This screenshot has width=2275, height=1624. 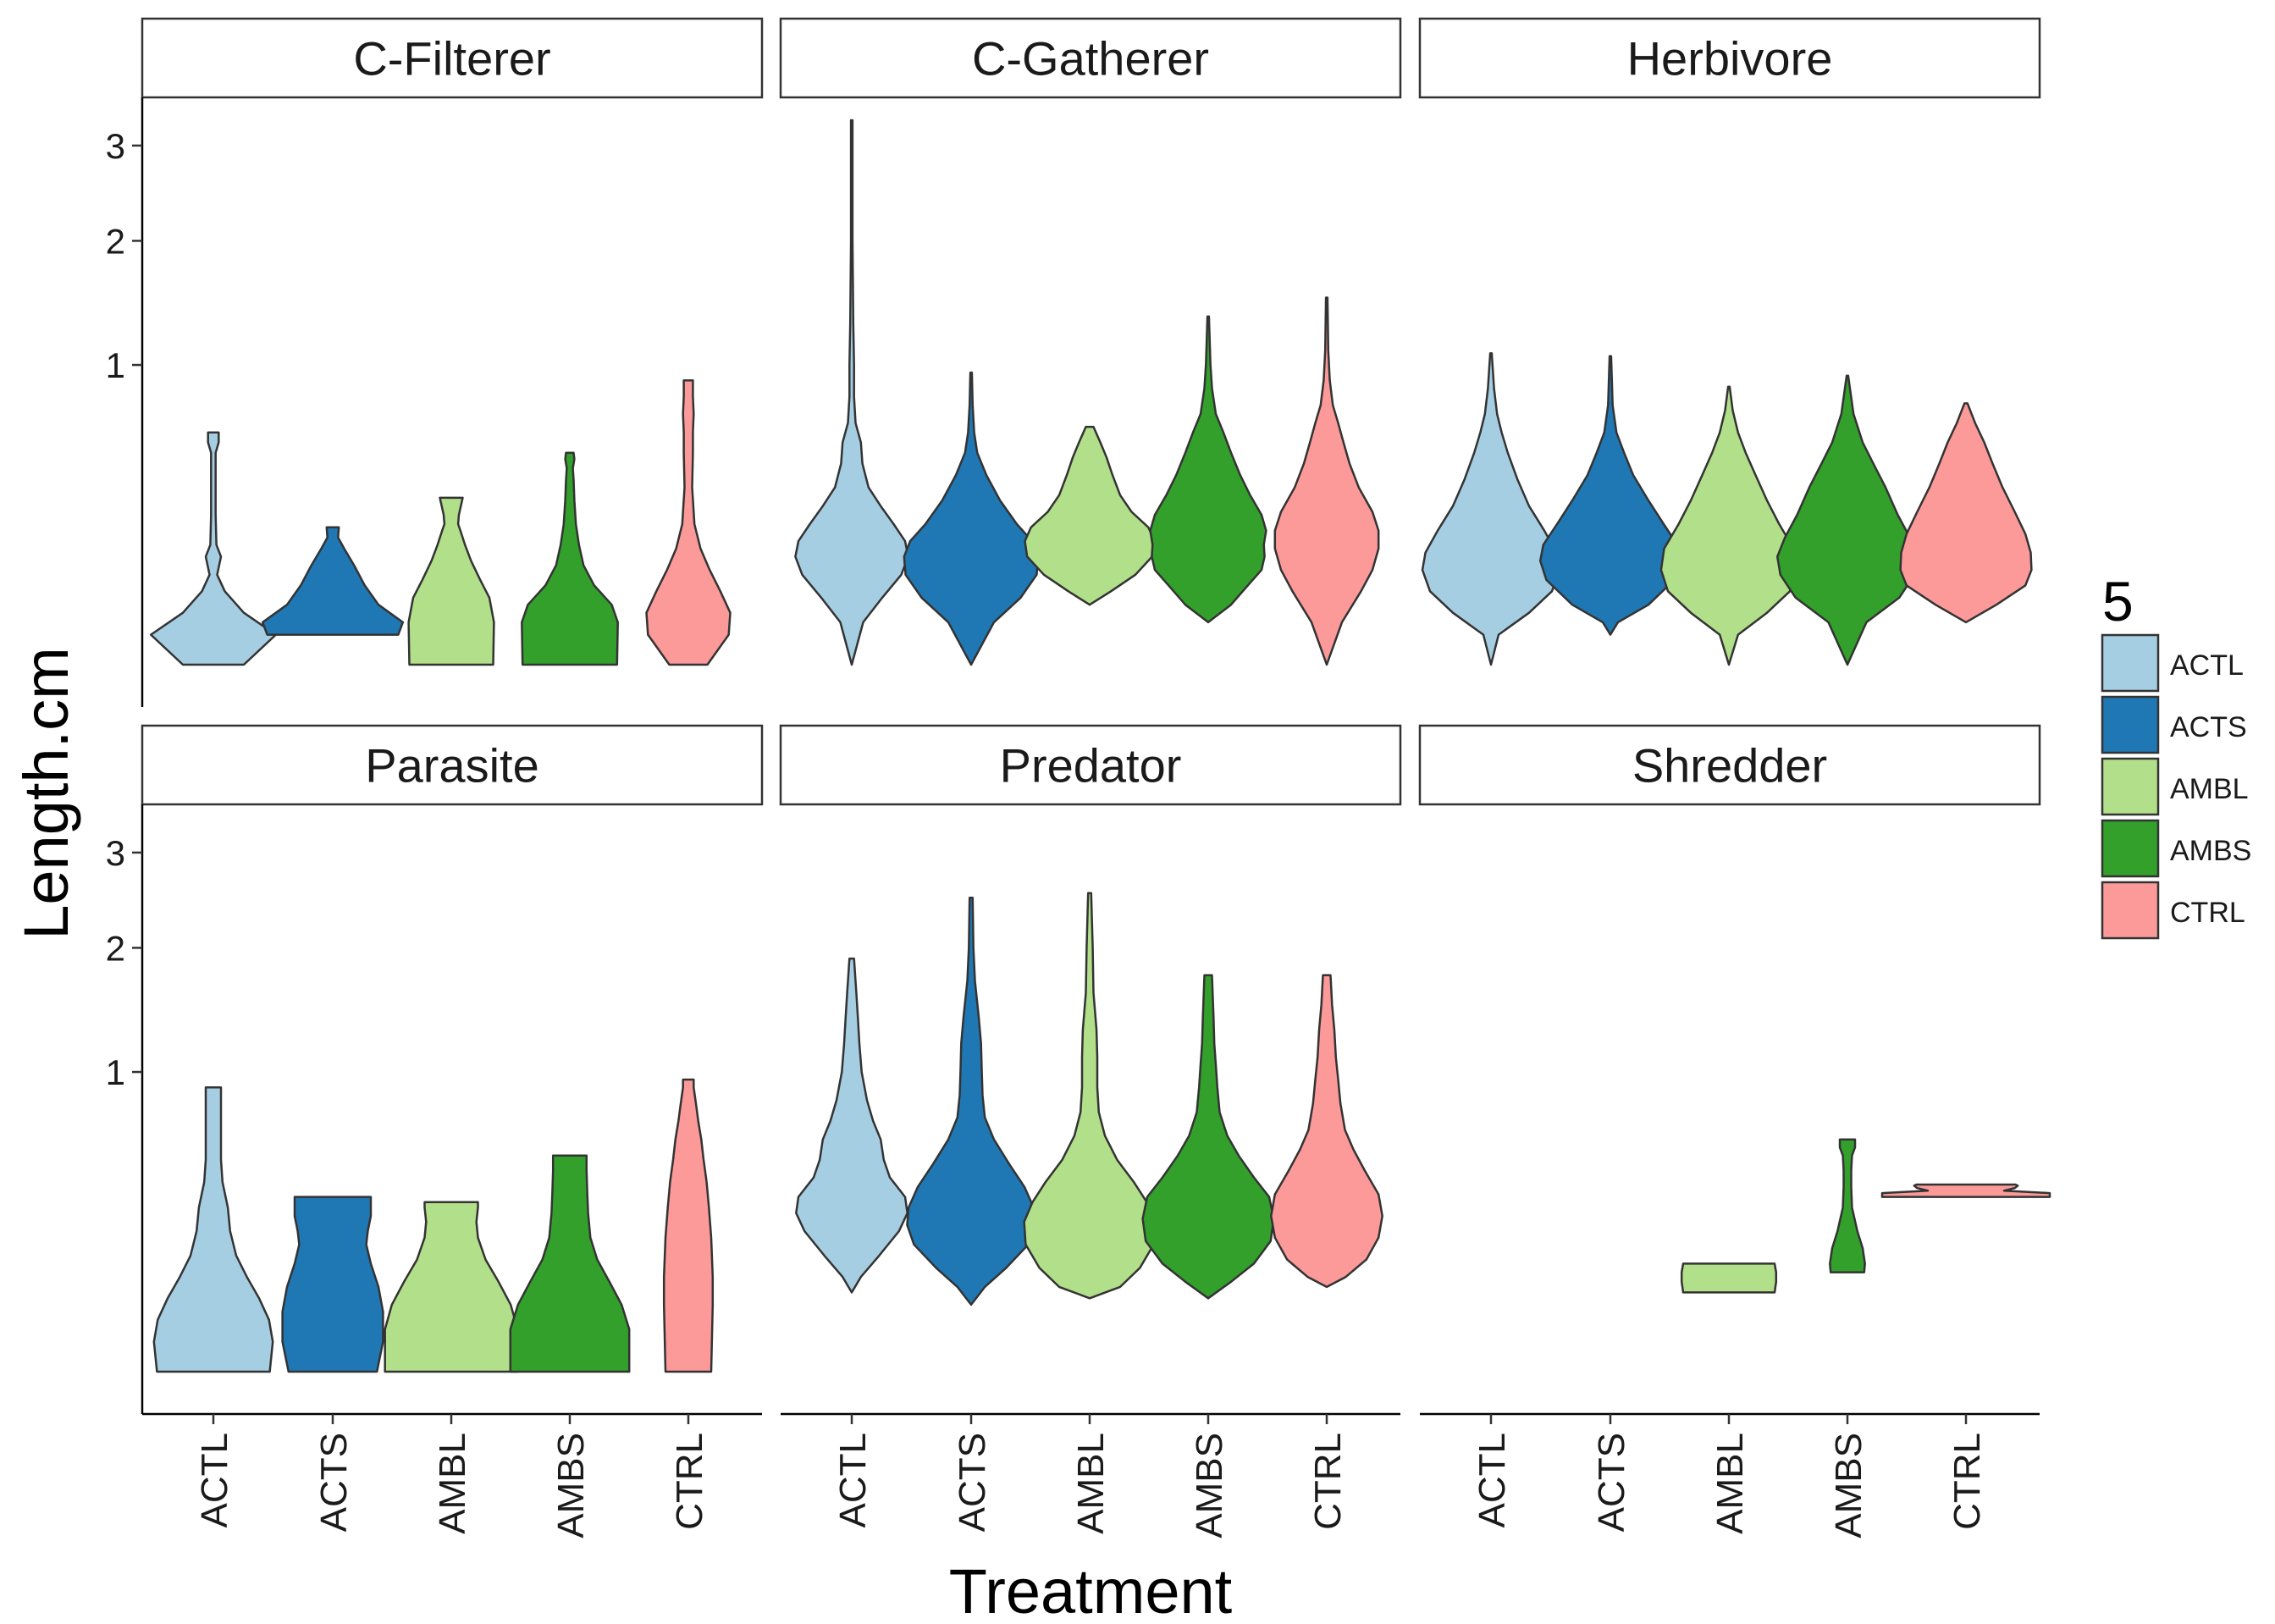 What do you see at coordinates (452, 341) in the screenshot?
I see `panel-c-filterer: C-Filterer` at bounding box center [452, 341].